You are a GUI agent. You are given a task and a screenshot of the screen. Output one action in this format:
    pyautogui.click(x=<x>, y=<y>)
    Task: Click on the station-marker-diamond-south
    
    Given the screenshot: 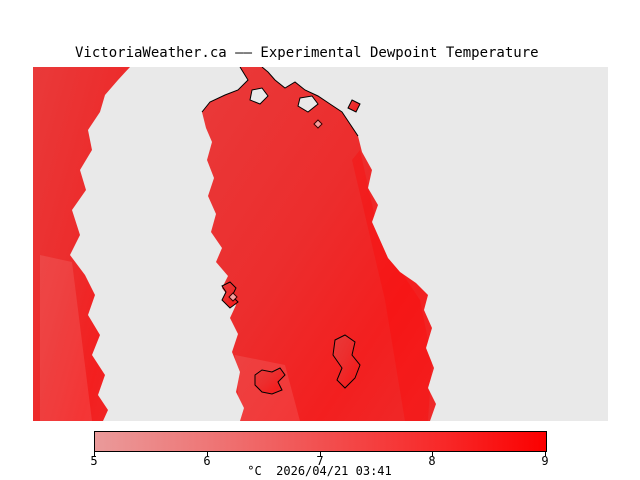 What is the action you would take?
    pyautogui.click(x=233, y=297)
    